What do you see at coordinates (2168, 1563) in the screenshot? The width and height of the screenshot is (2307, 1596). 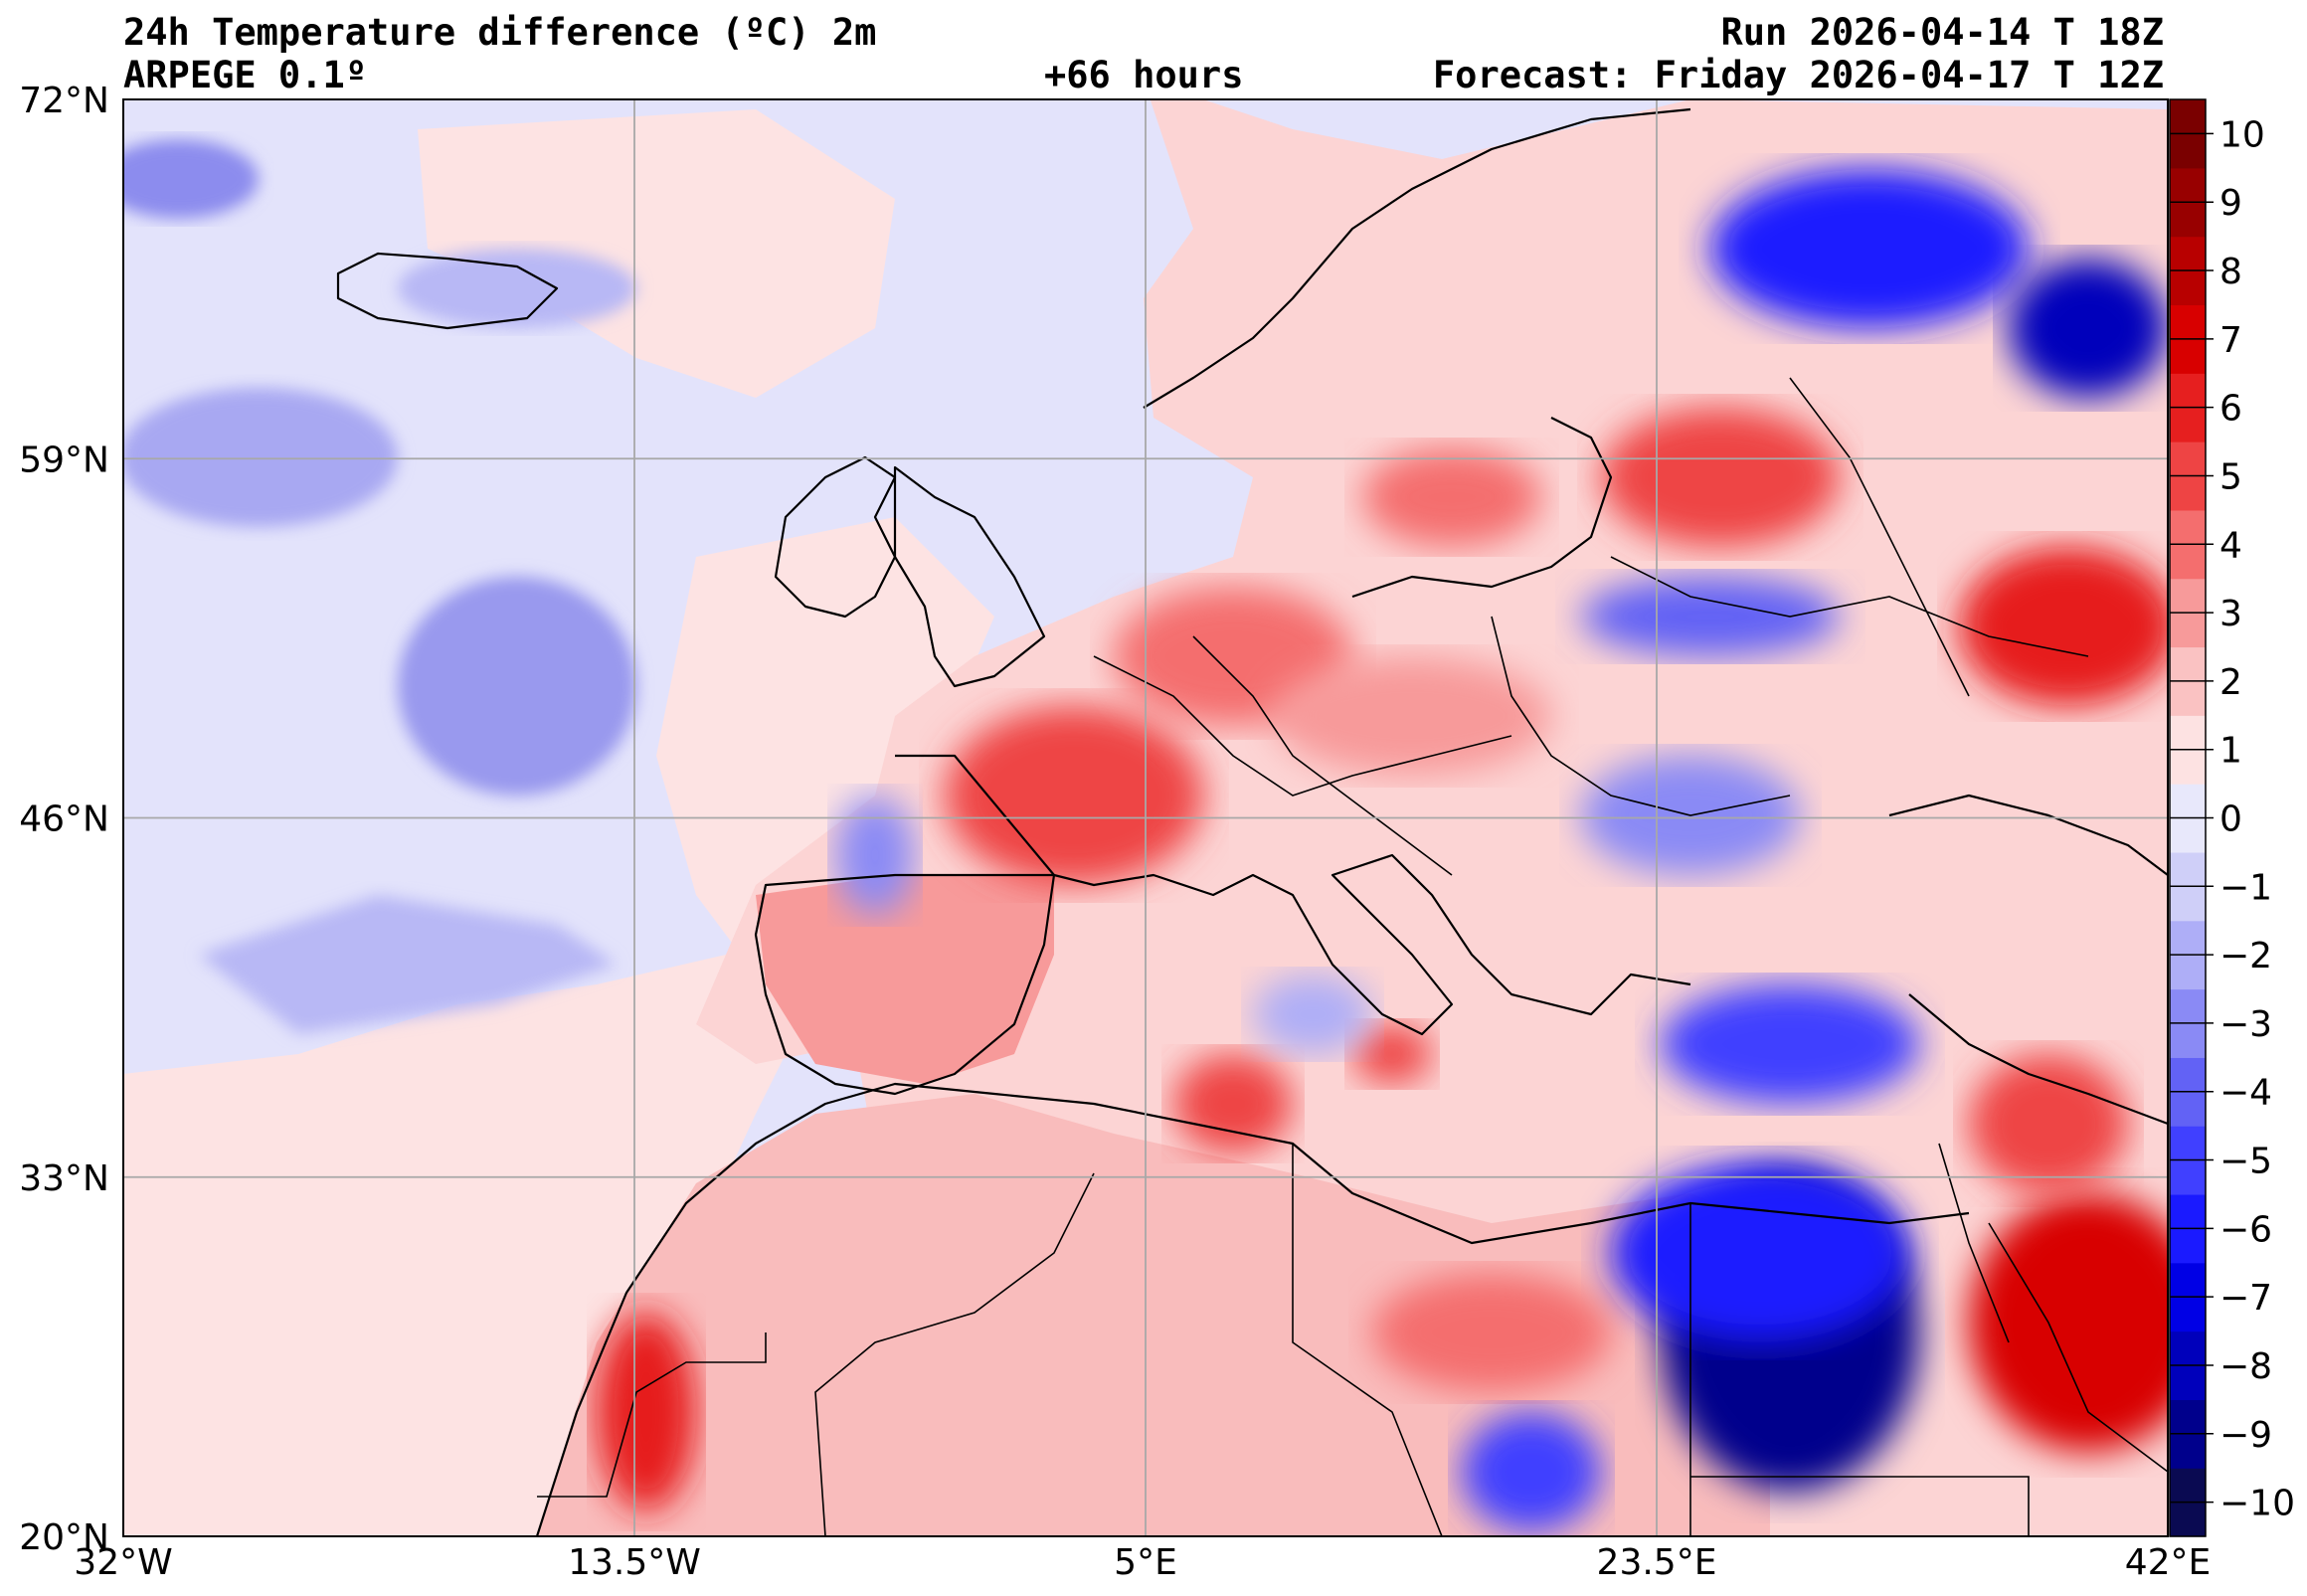 I see `longitude-tick-label: 42°E` at bounding box center [2168, 1563].